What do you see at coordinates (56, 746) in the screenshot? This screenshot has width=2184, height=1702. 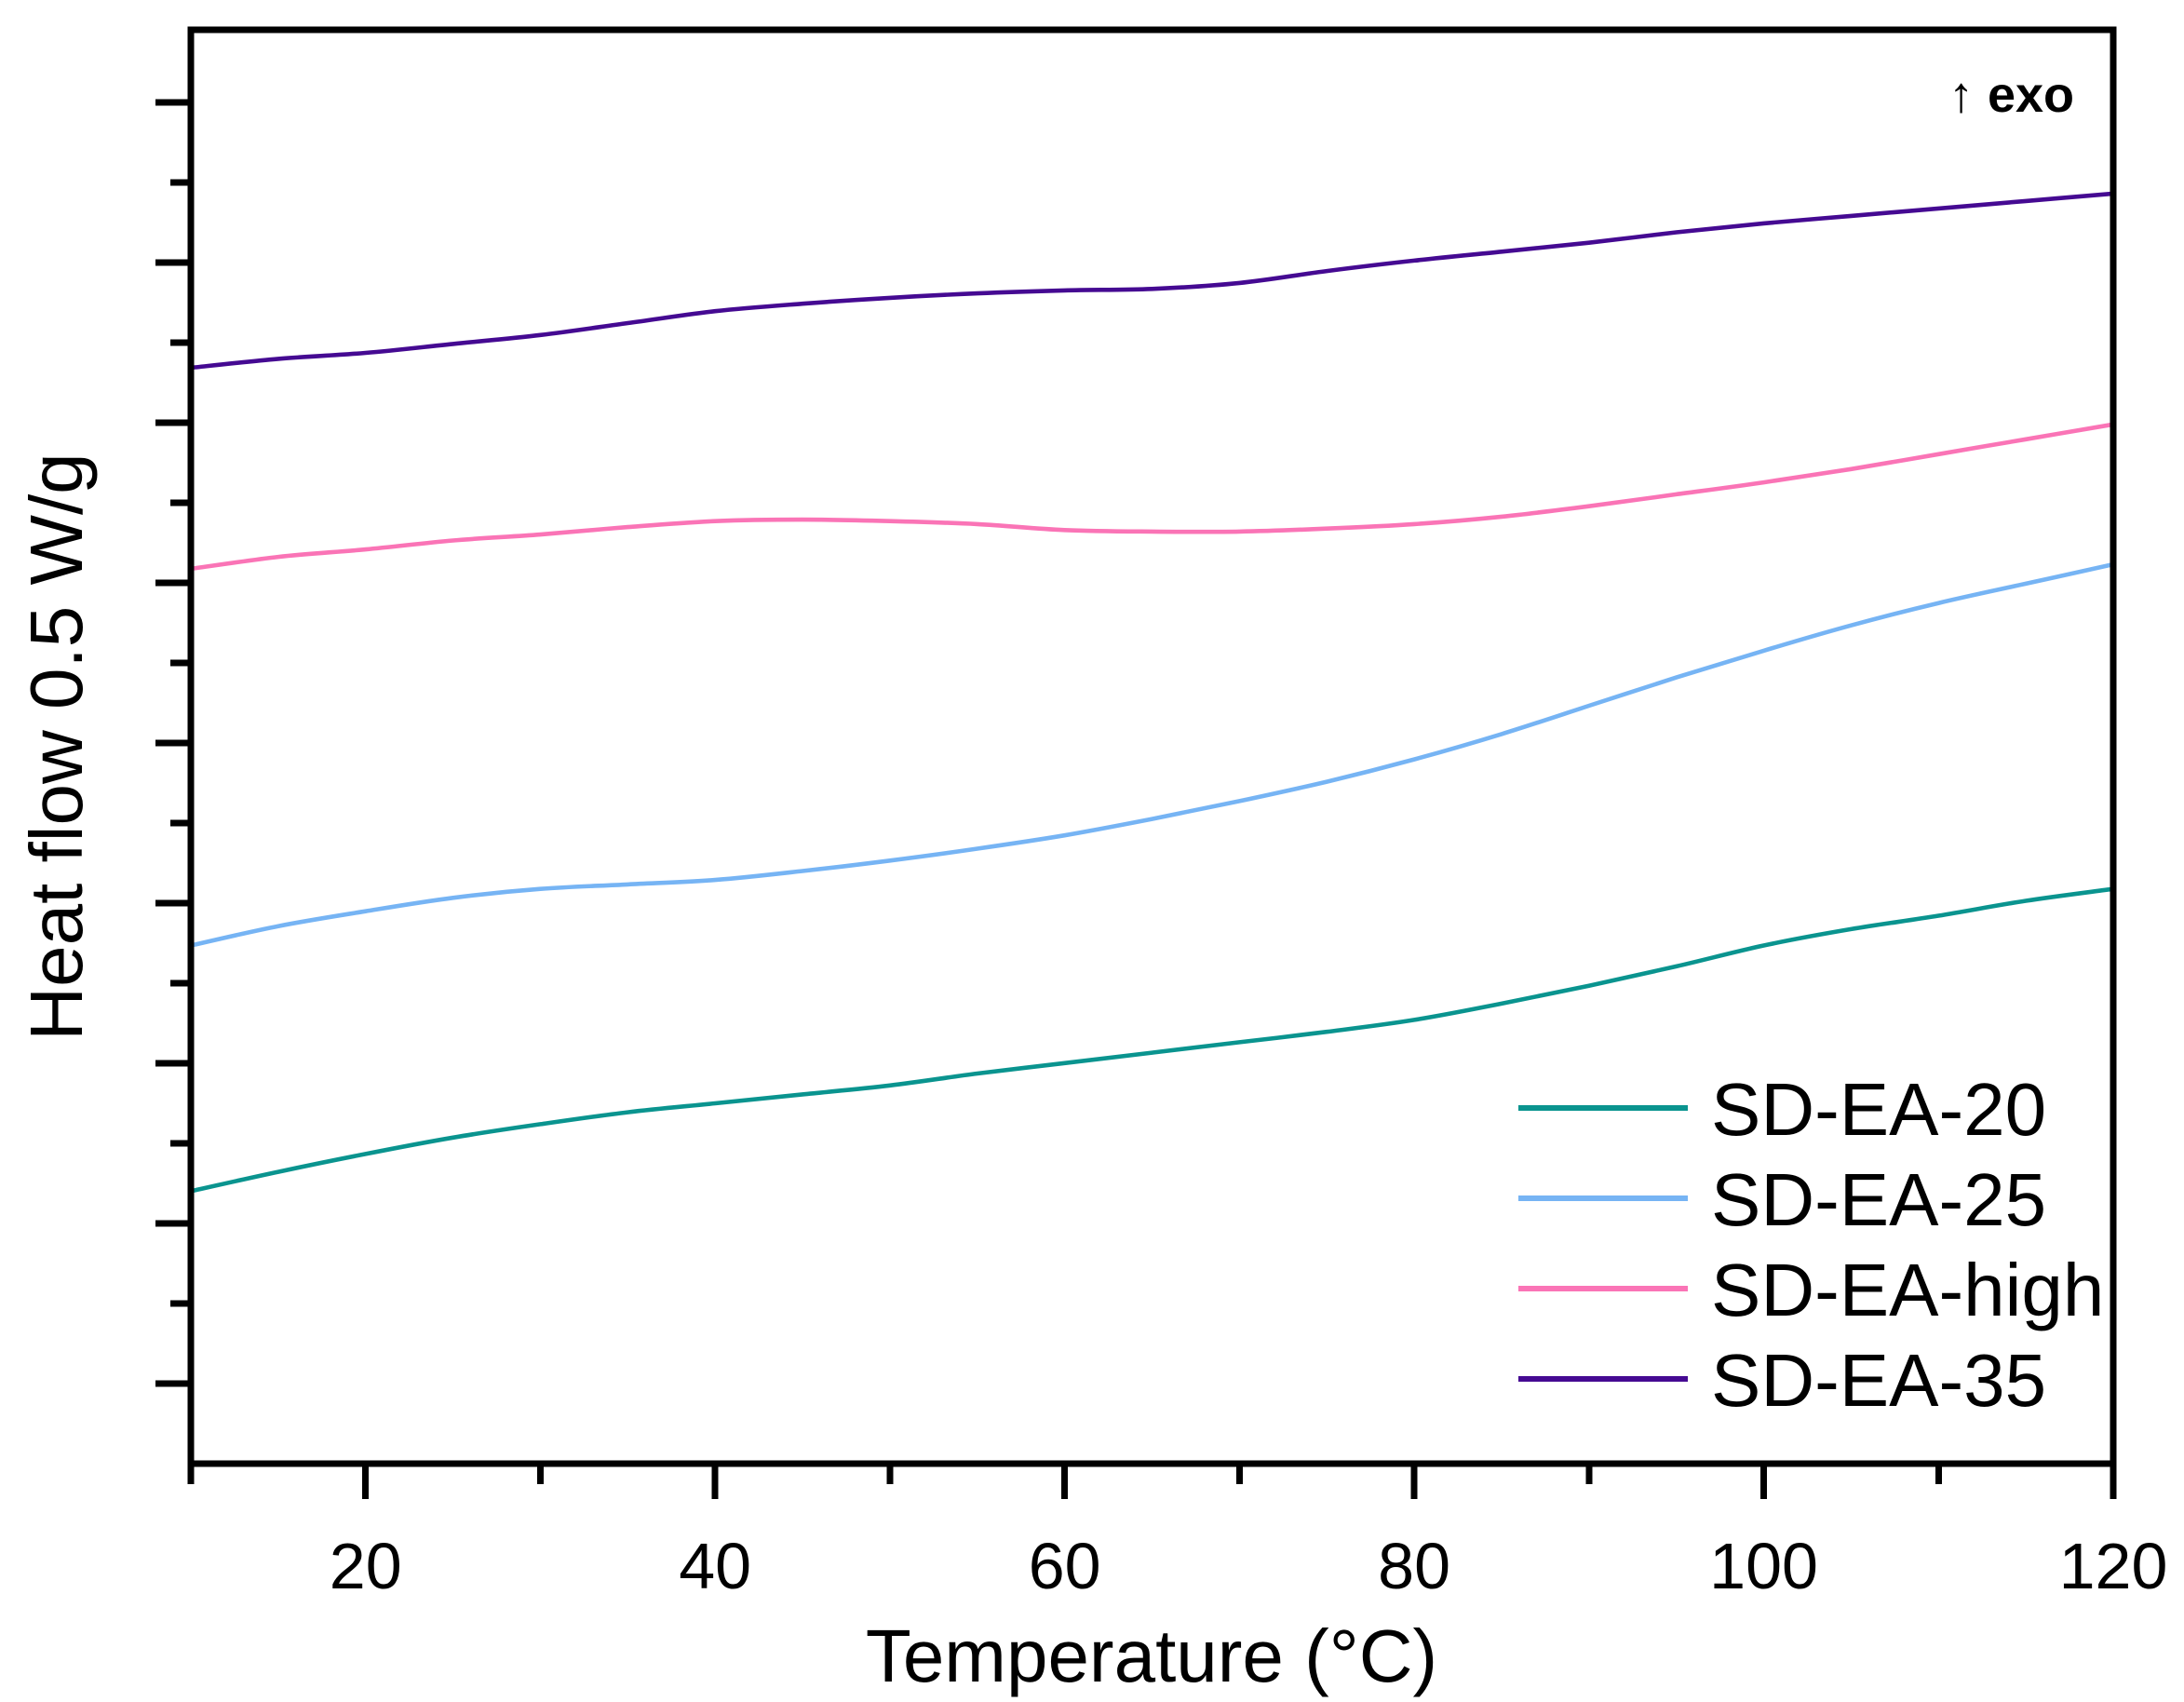 I see `y-axis-title: Heat flow 0.5 W/g` at bounding box center [56, 746].